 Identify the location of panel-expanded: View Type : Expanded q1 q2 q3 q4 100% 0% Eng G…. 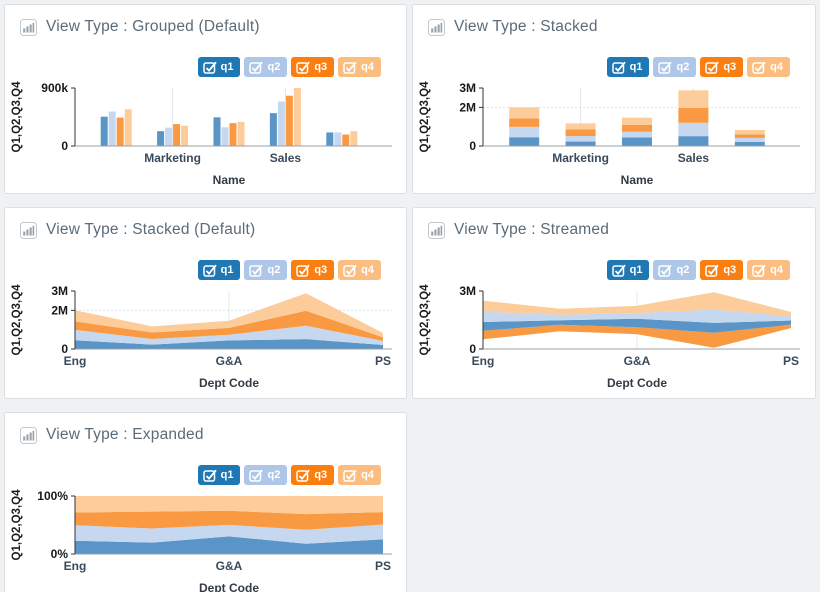
(205, 502).